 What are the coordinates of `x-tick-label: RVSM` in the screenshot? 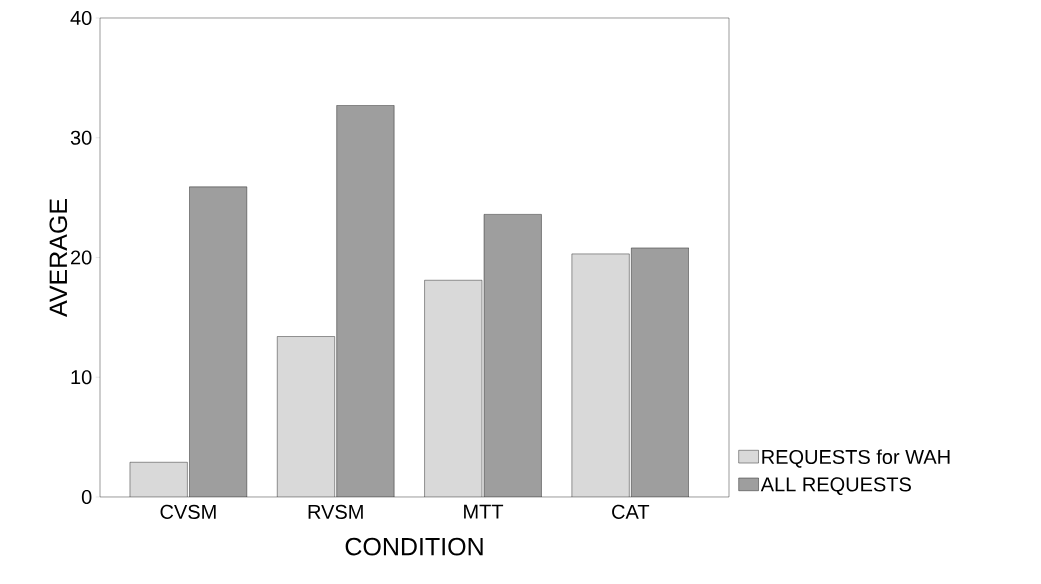 It's located at (335, 511).